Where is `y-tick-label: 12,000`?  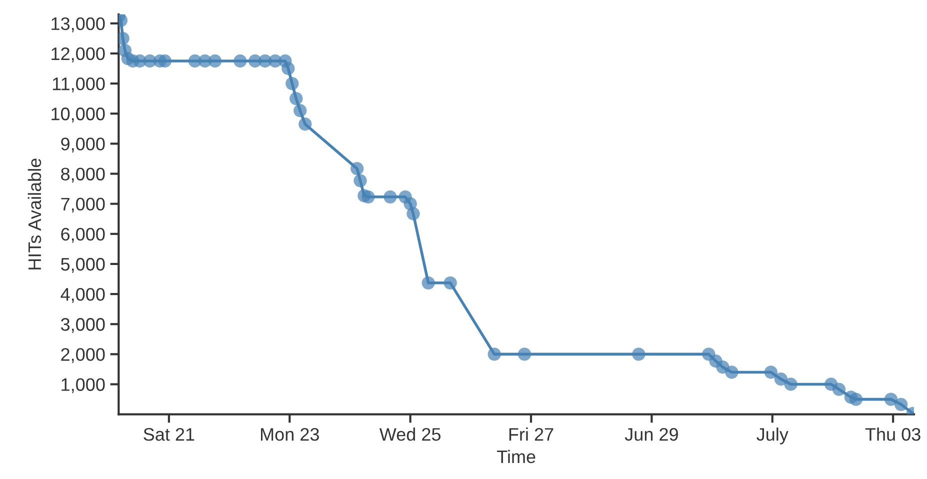 y-tick-label: 12,000 is located at coordinates (78, 54).